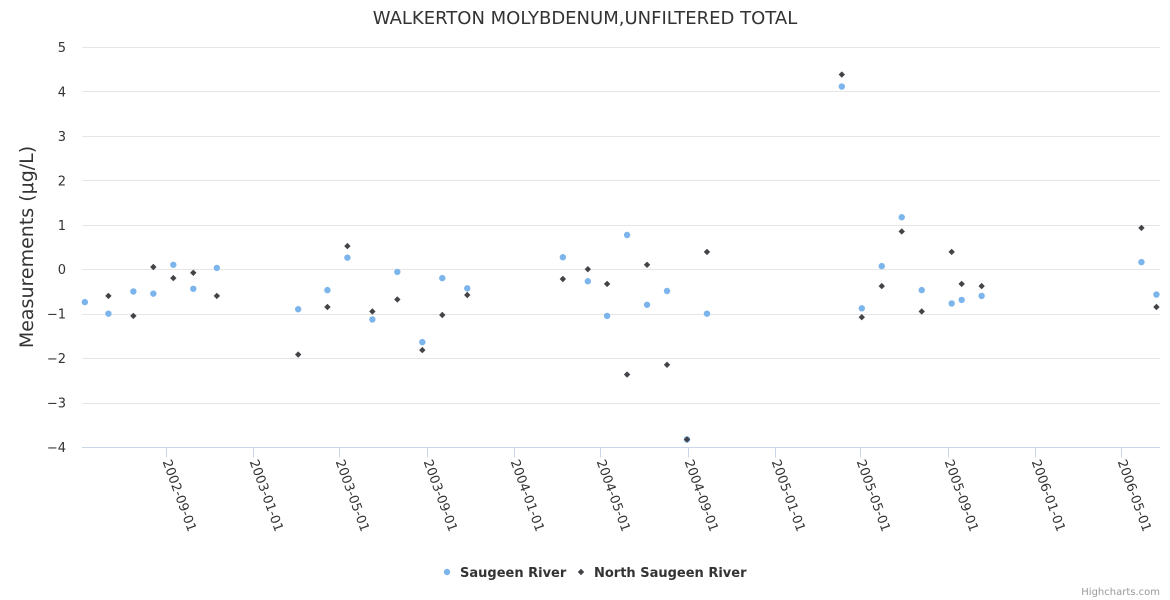  I want to click on y-tick-label: −1, so click(56, 315).